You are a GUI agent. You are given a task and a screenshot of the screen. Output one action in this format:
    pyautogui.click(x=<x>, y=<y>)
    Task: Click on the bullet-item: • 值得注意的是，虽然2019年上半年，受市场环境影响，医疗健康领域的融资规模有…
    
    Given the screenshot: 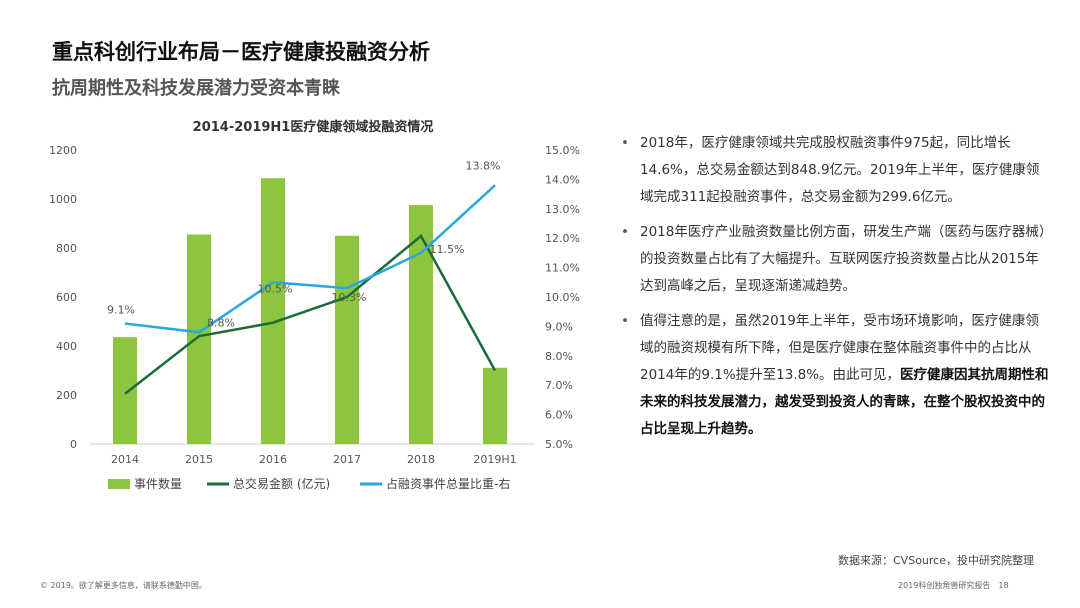 What is the action you would take?
    pyautogui.click(x=834, y=375)
    